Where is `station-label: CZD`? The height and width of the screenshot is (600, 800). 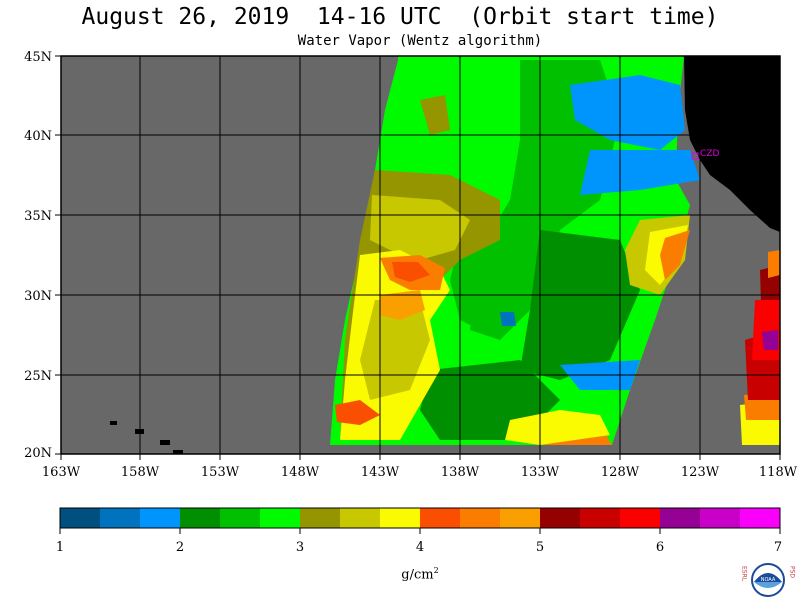
station-label: CZD is located at coordinates (709, 154).